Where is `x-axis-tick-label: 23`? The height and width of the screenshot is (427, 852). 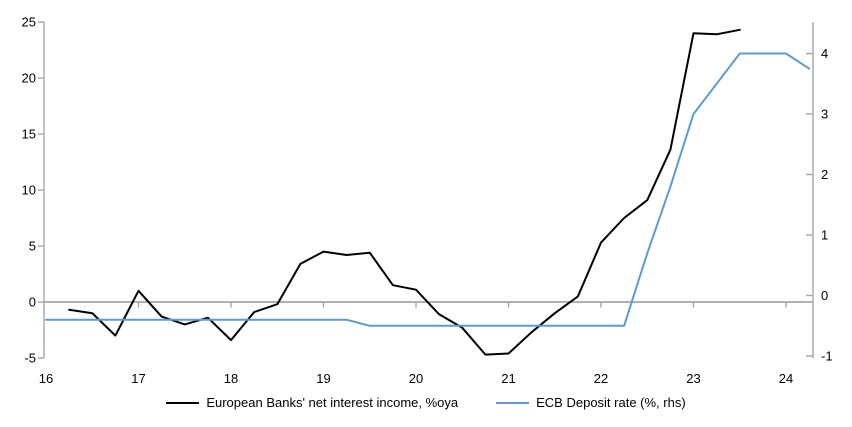
x-axis-tick-label: 23 is located at coordinates (693, 378).